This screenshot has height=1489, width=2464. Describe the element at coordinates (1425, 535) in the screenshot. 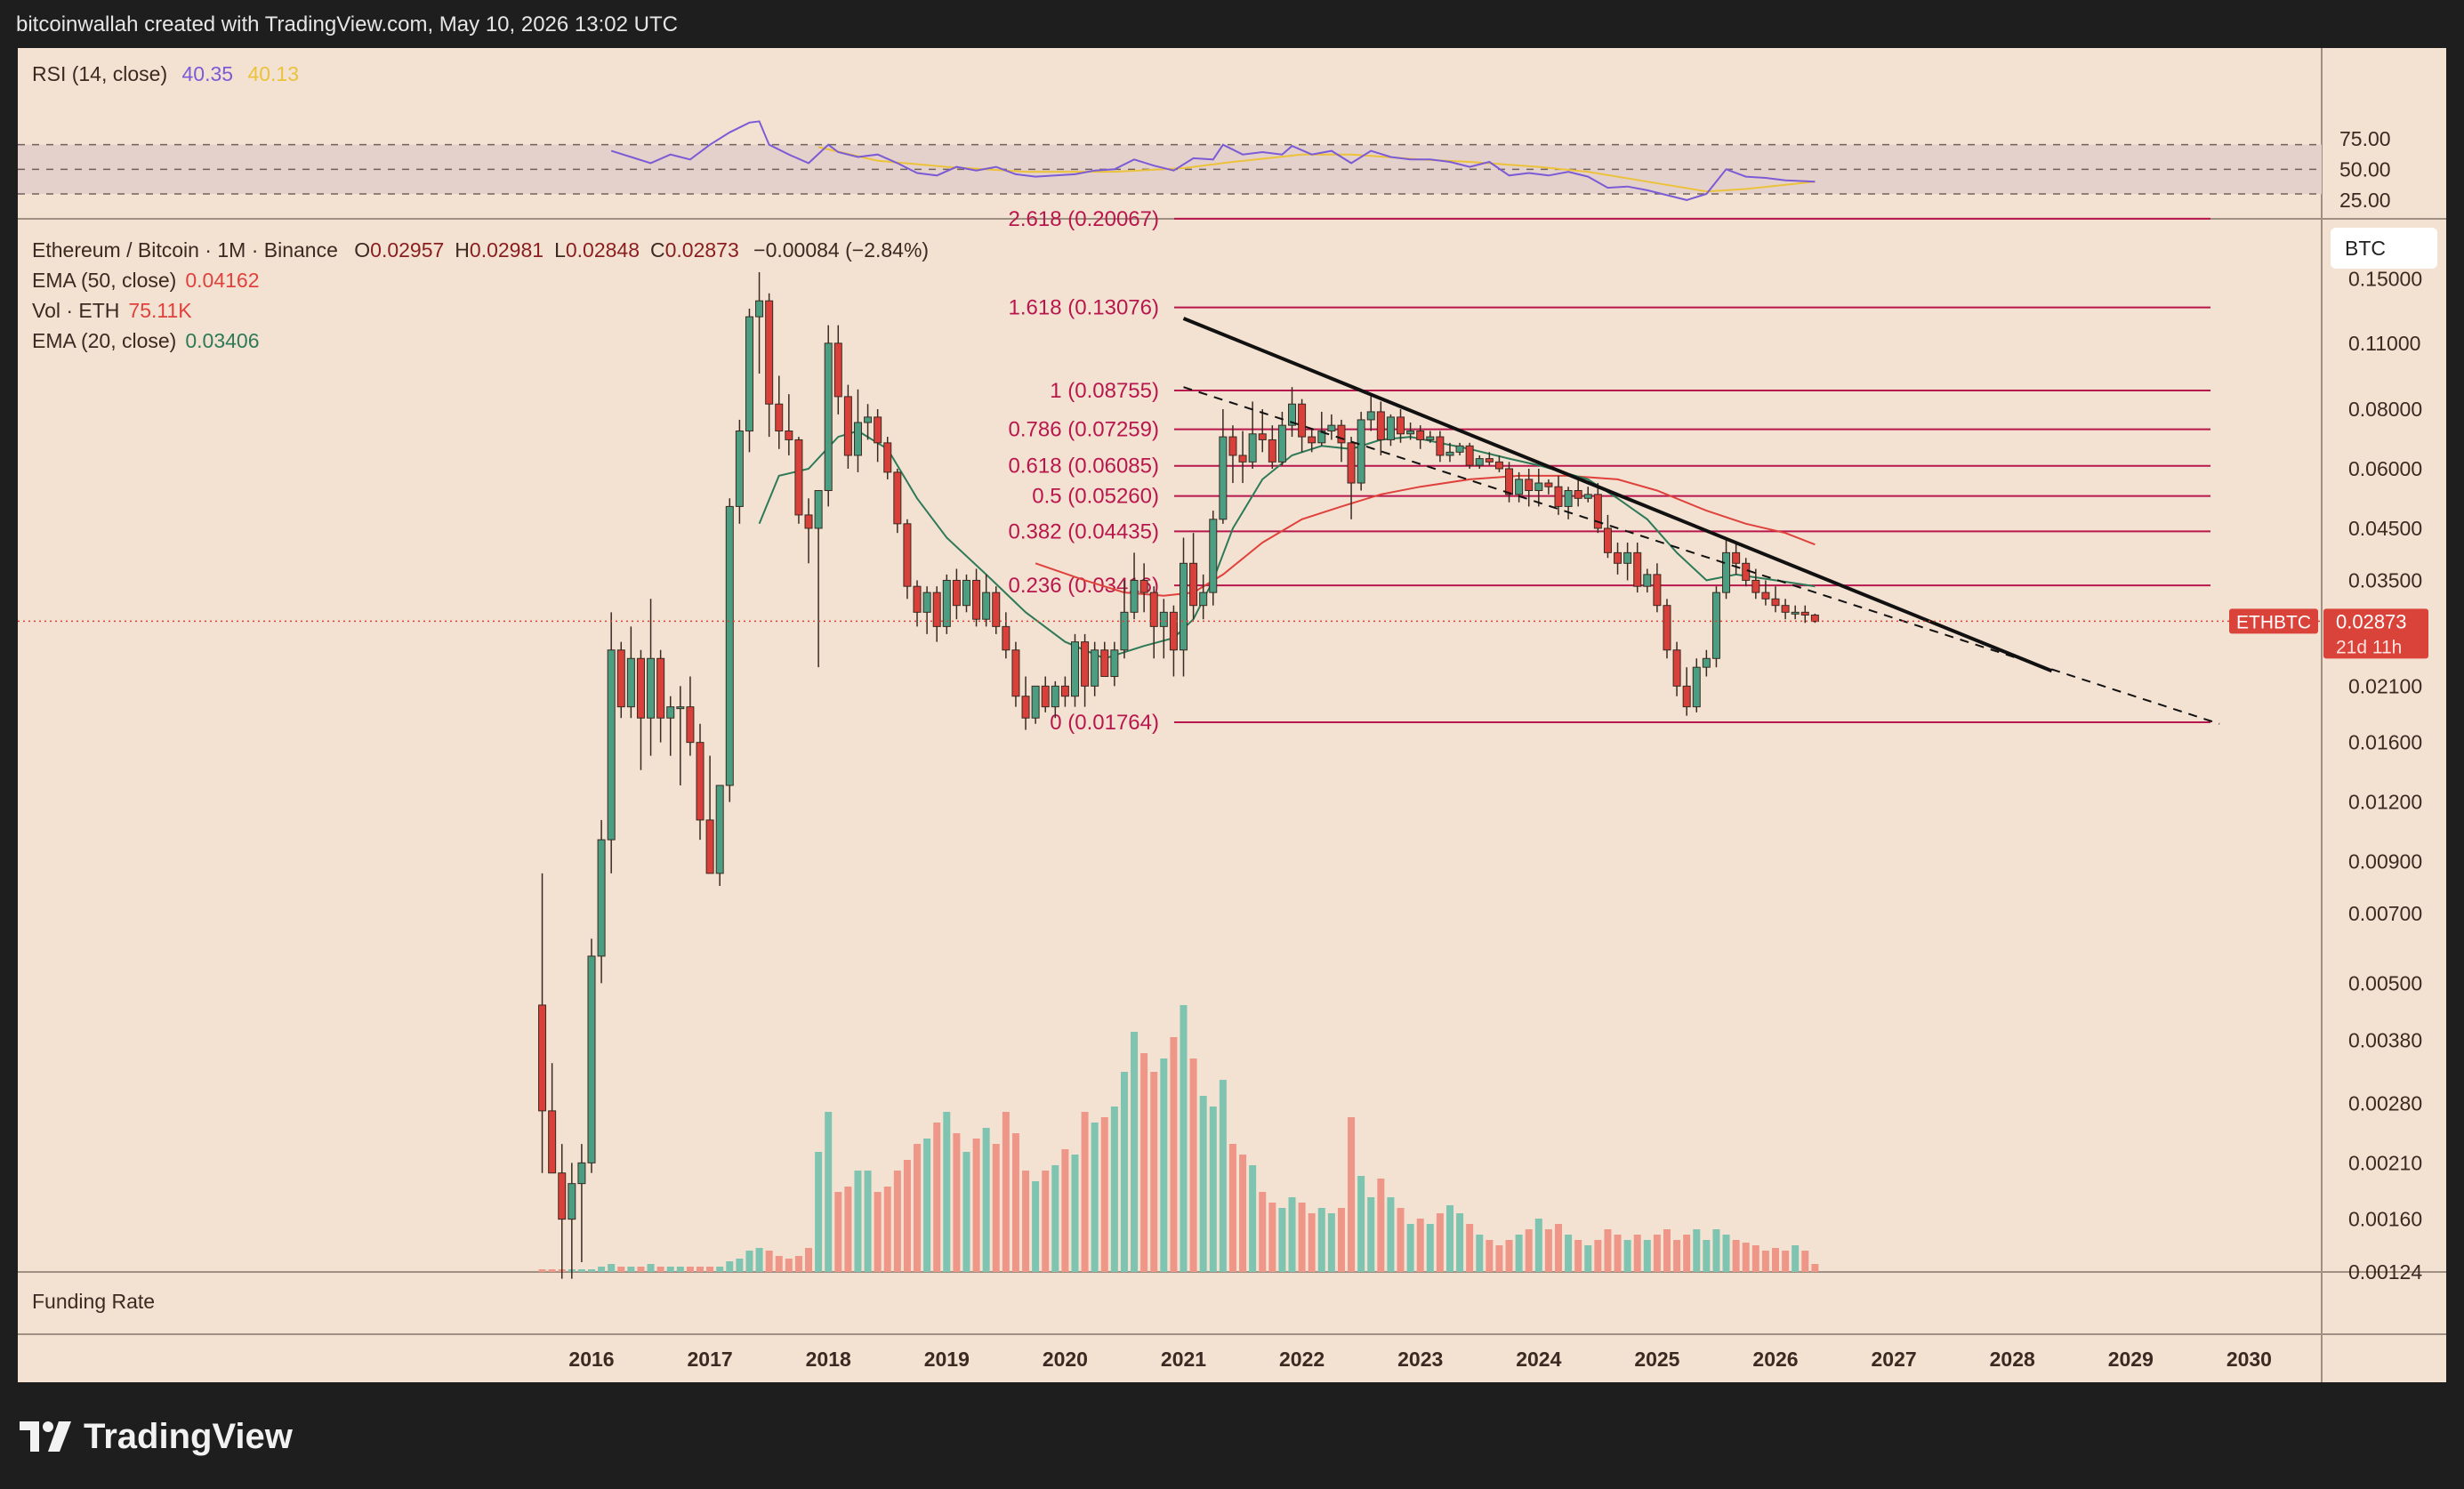

I see `ema50-line` at that location.